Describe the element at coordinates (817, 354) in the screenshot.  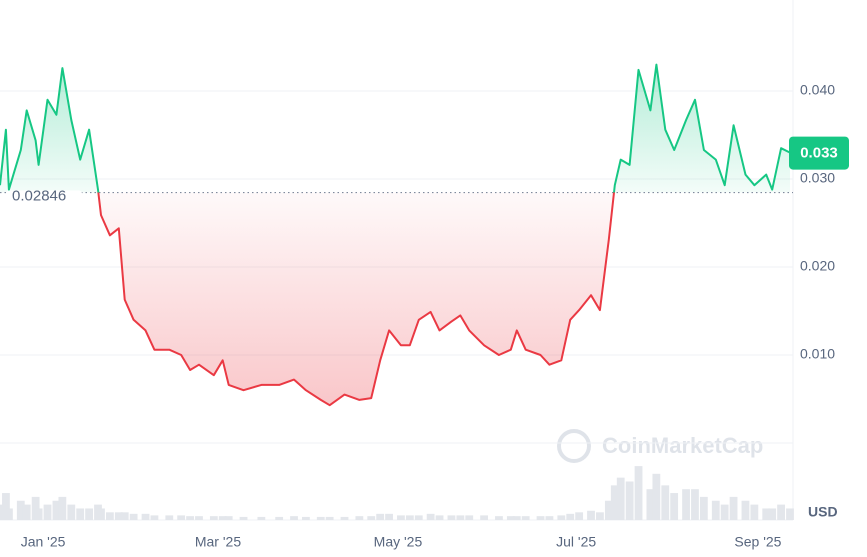
I see `y-tick-label: 0.010` at that location.